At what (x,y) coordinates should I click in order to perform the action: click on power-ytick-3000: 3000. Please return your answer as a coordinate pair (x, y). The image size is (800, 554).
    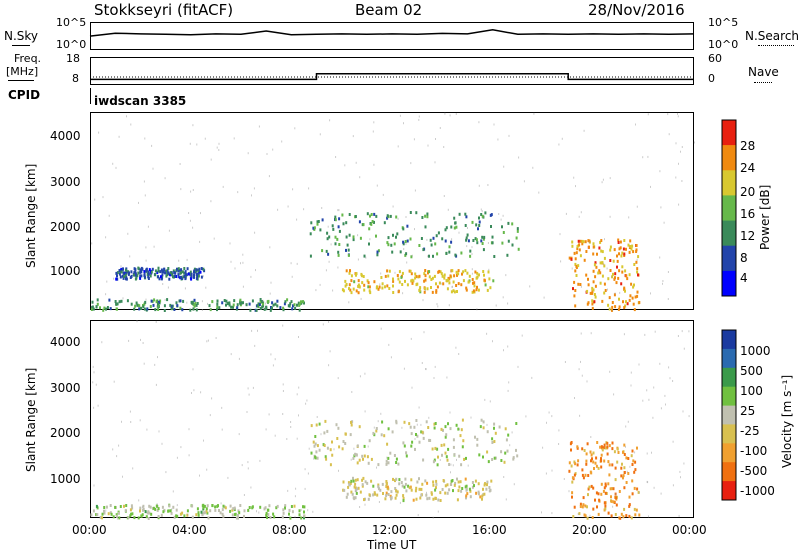
    Looking at the image, I should click on (65, 182).